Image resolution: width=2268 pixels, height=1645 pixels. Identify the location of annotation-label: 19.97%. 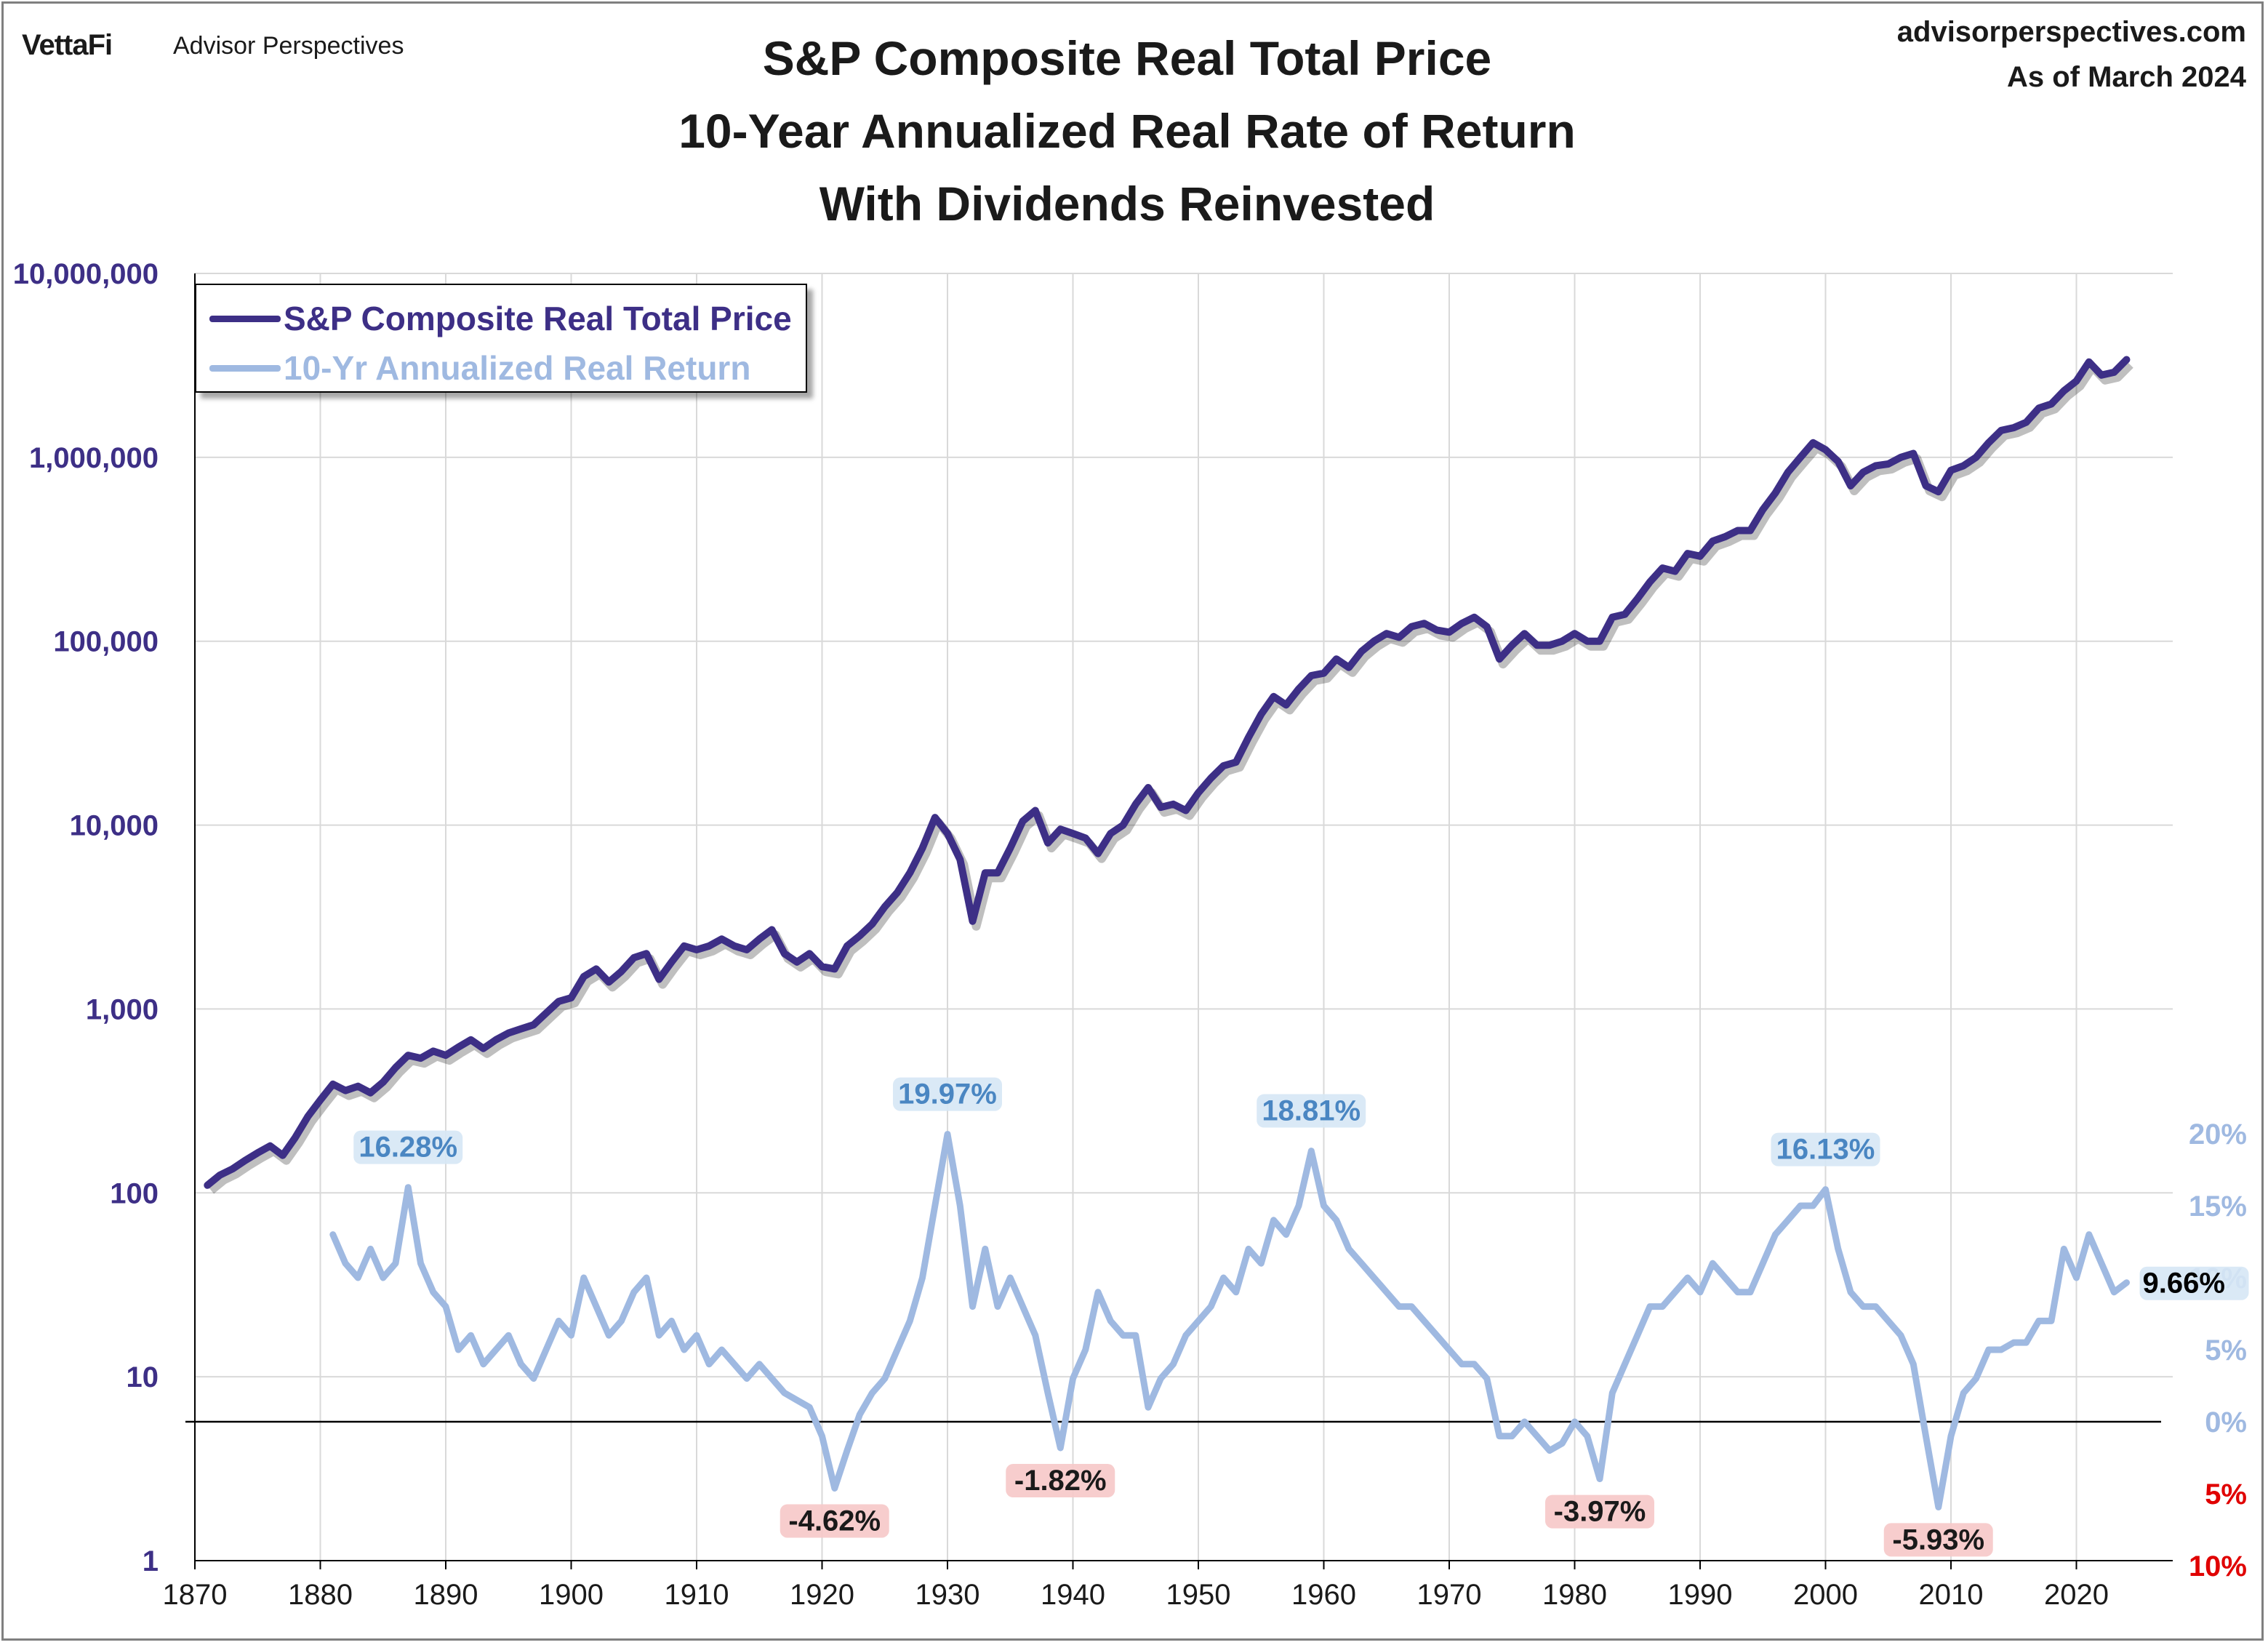
(947, 1094).